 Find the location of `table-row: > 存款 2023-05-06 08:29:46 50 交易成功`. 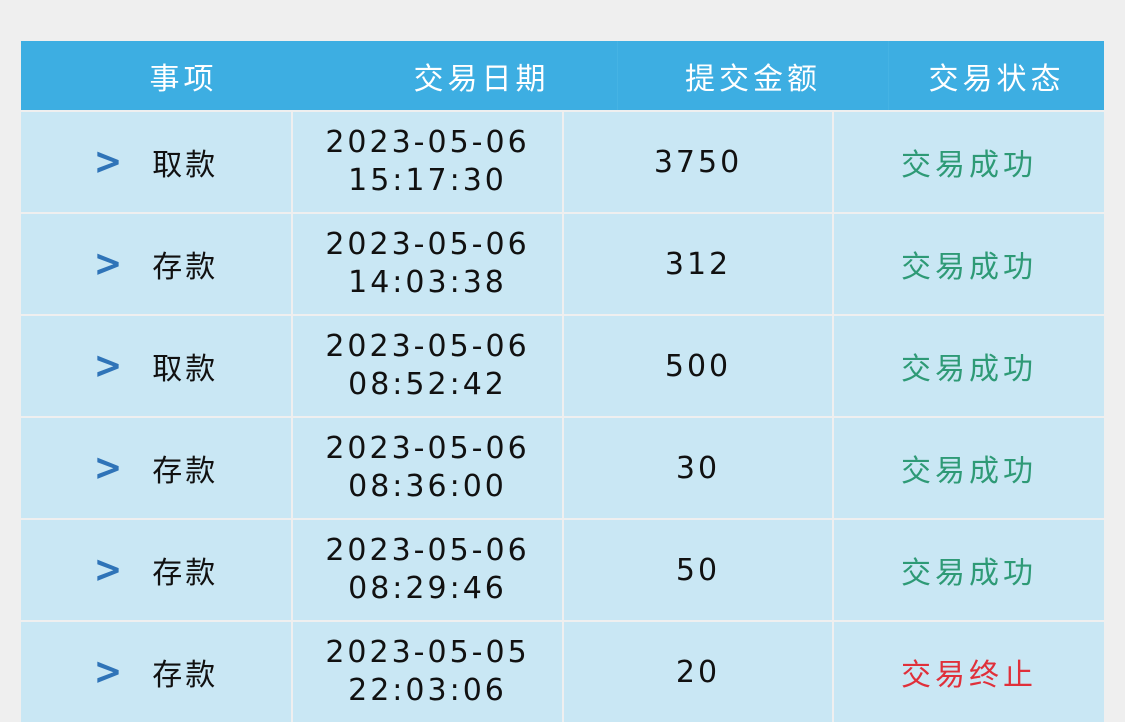

table-row: > 存款 2023-05-06 08:29:46 50 交易成功 is located at coordinates (562, 570).